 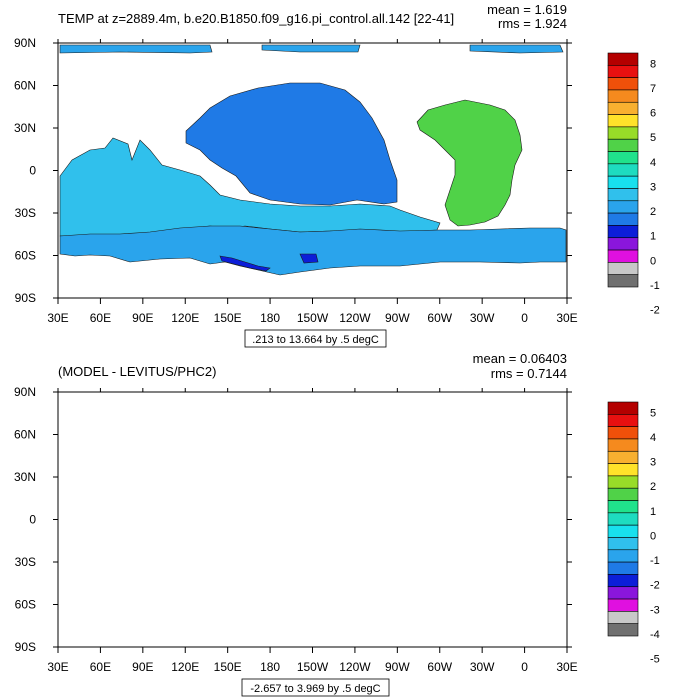 I want to click on colorbar-label: 6, so click(x=653, y=114).